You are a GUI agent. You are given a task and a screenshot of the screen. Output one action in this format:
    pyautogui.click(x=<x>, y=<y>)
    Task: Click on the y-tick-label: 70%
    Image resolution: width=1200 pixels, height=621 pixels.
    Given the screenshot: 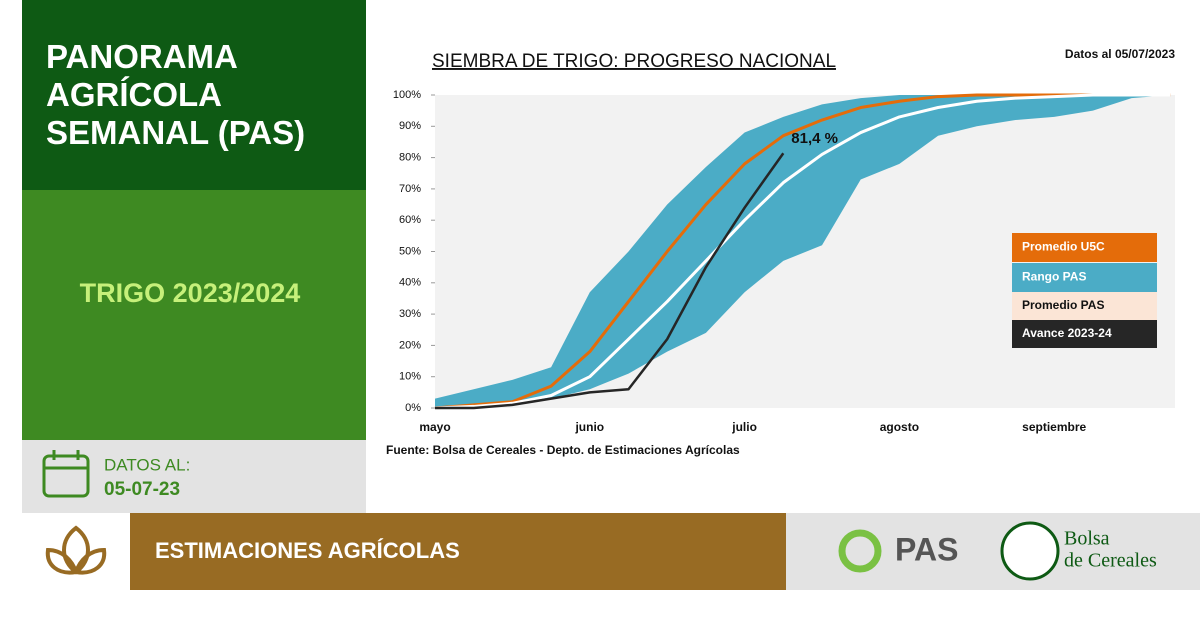 What is the action you would take?
    pyautogui.click(x=410, y=189)
    